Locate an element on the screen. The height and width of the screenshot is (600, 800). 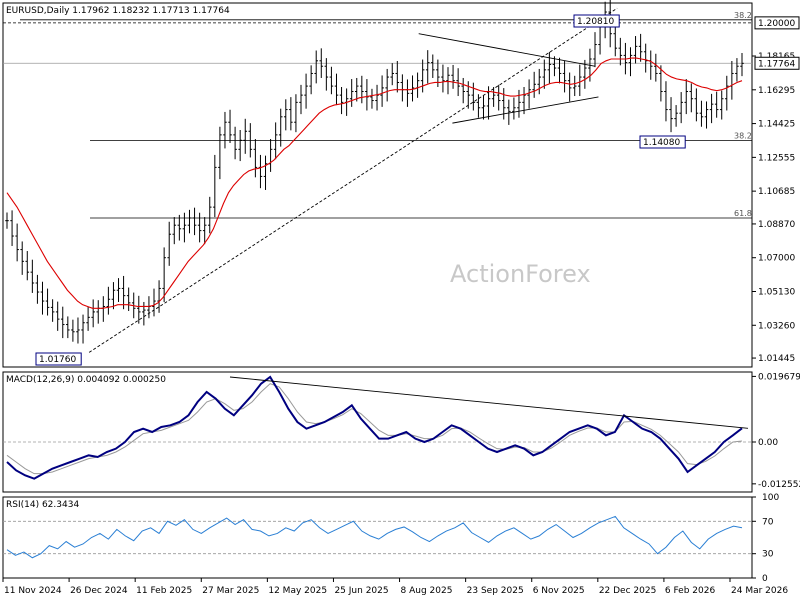
x-tick-label: 24 Mar 2026 is located at coordinates (759, 591).